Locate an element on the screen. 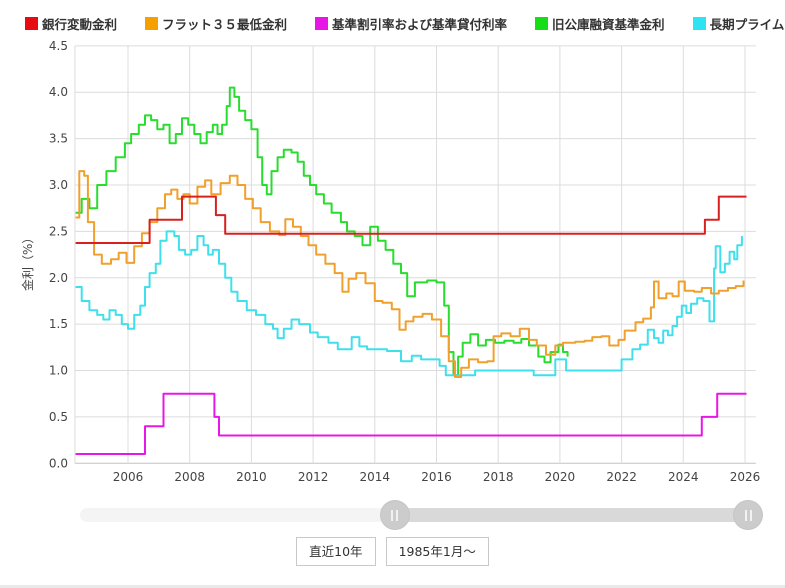  legend-item-former-koko-base-rate: 旧公庫融資基準金利 is located at coordinates (600, 23).